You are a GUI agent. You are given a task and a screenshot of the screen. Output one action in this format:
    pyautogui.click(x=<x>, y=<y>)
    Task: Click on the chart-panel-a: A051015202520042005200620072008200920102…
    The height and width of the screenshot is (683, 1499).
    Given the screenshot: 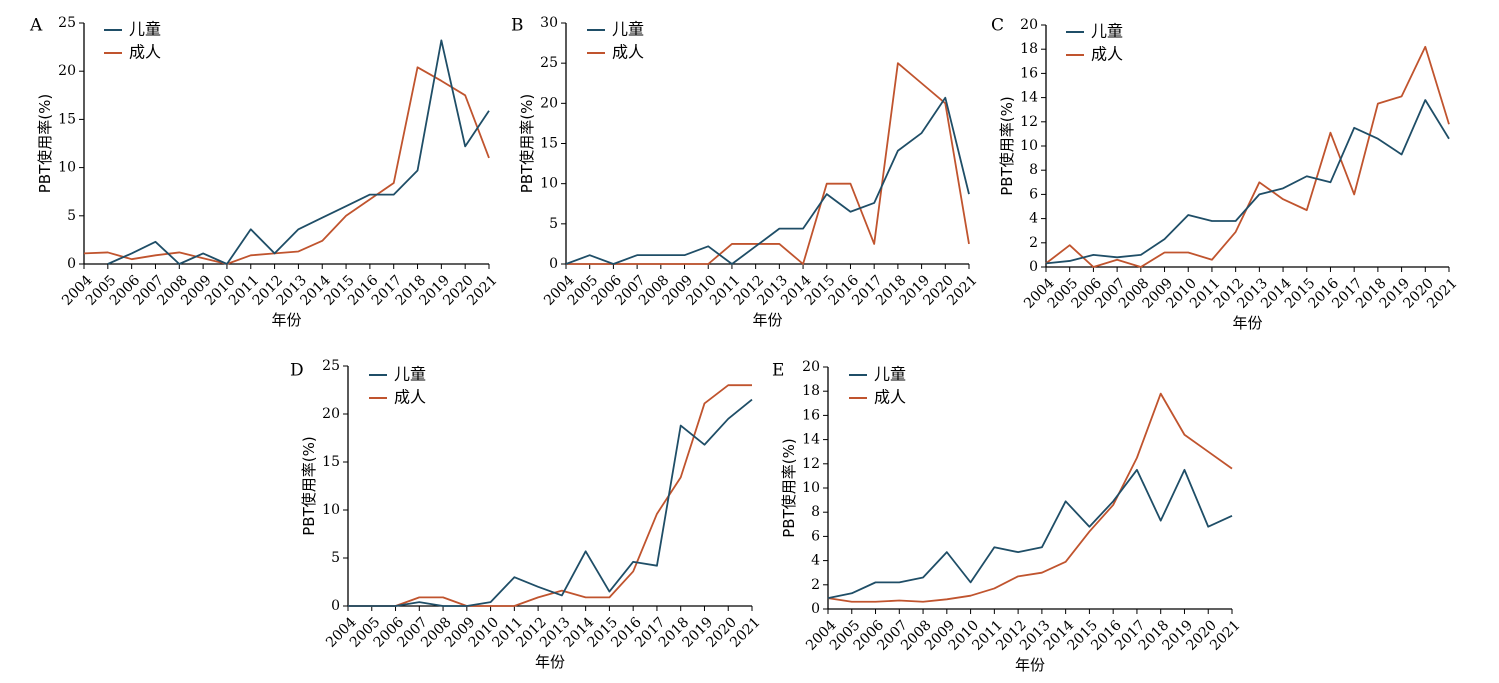 What is the action you would take?
    pyautogui.click(x=265, y=172)
    